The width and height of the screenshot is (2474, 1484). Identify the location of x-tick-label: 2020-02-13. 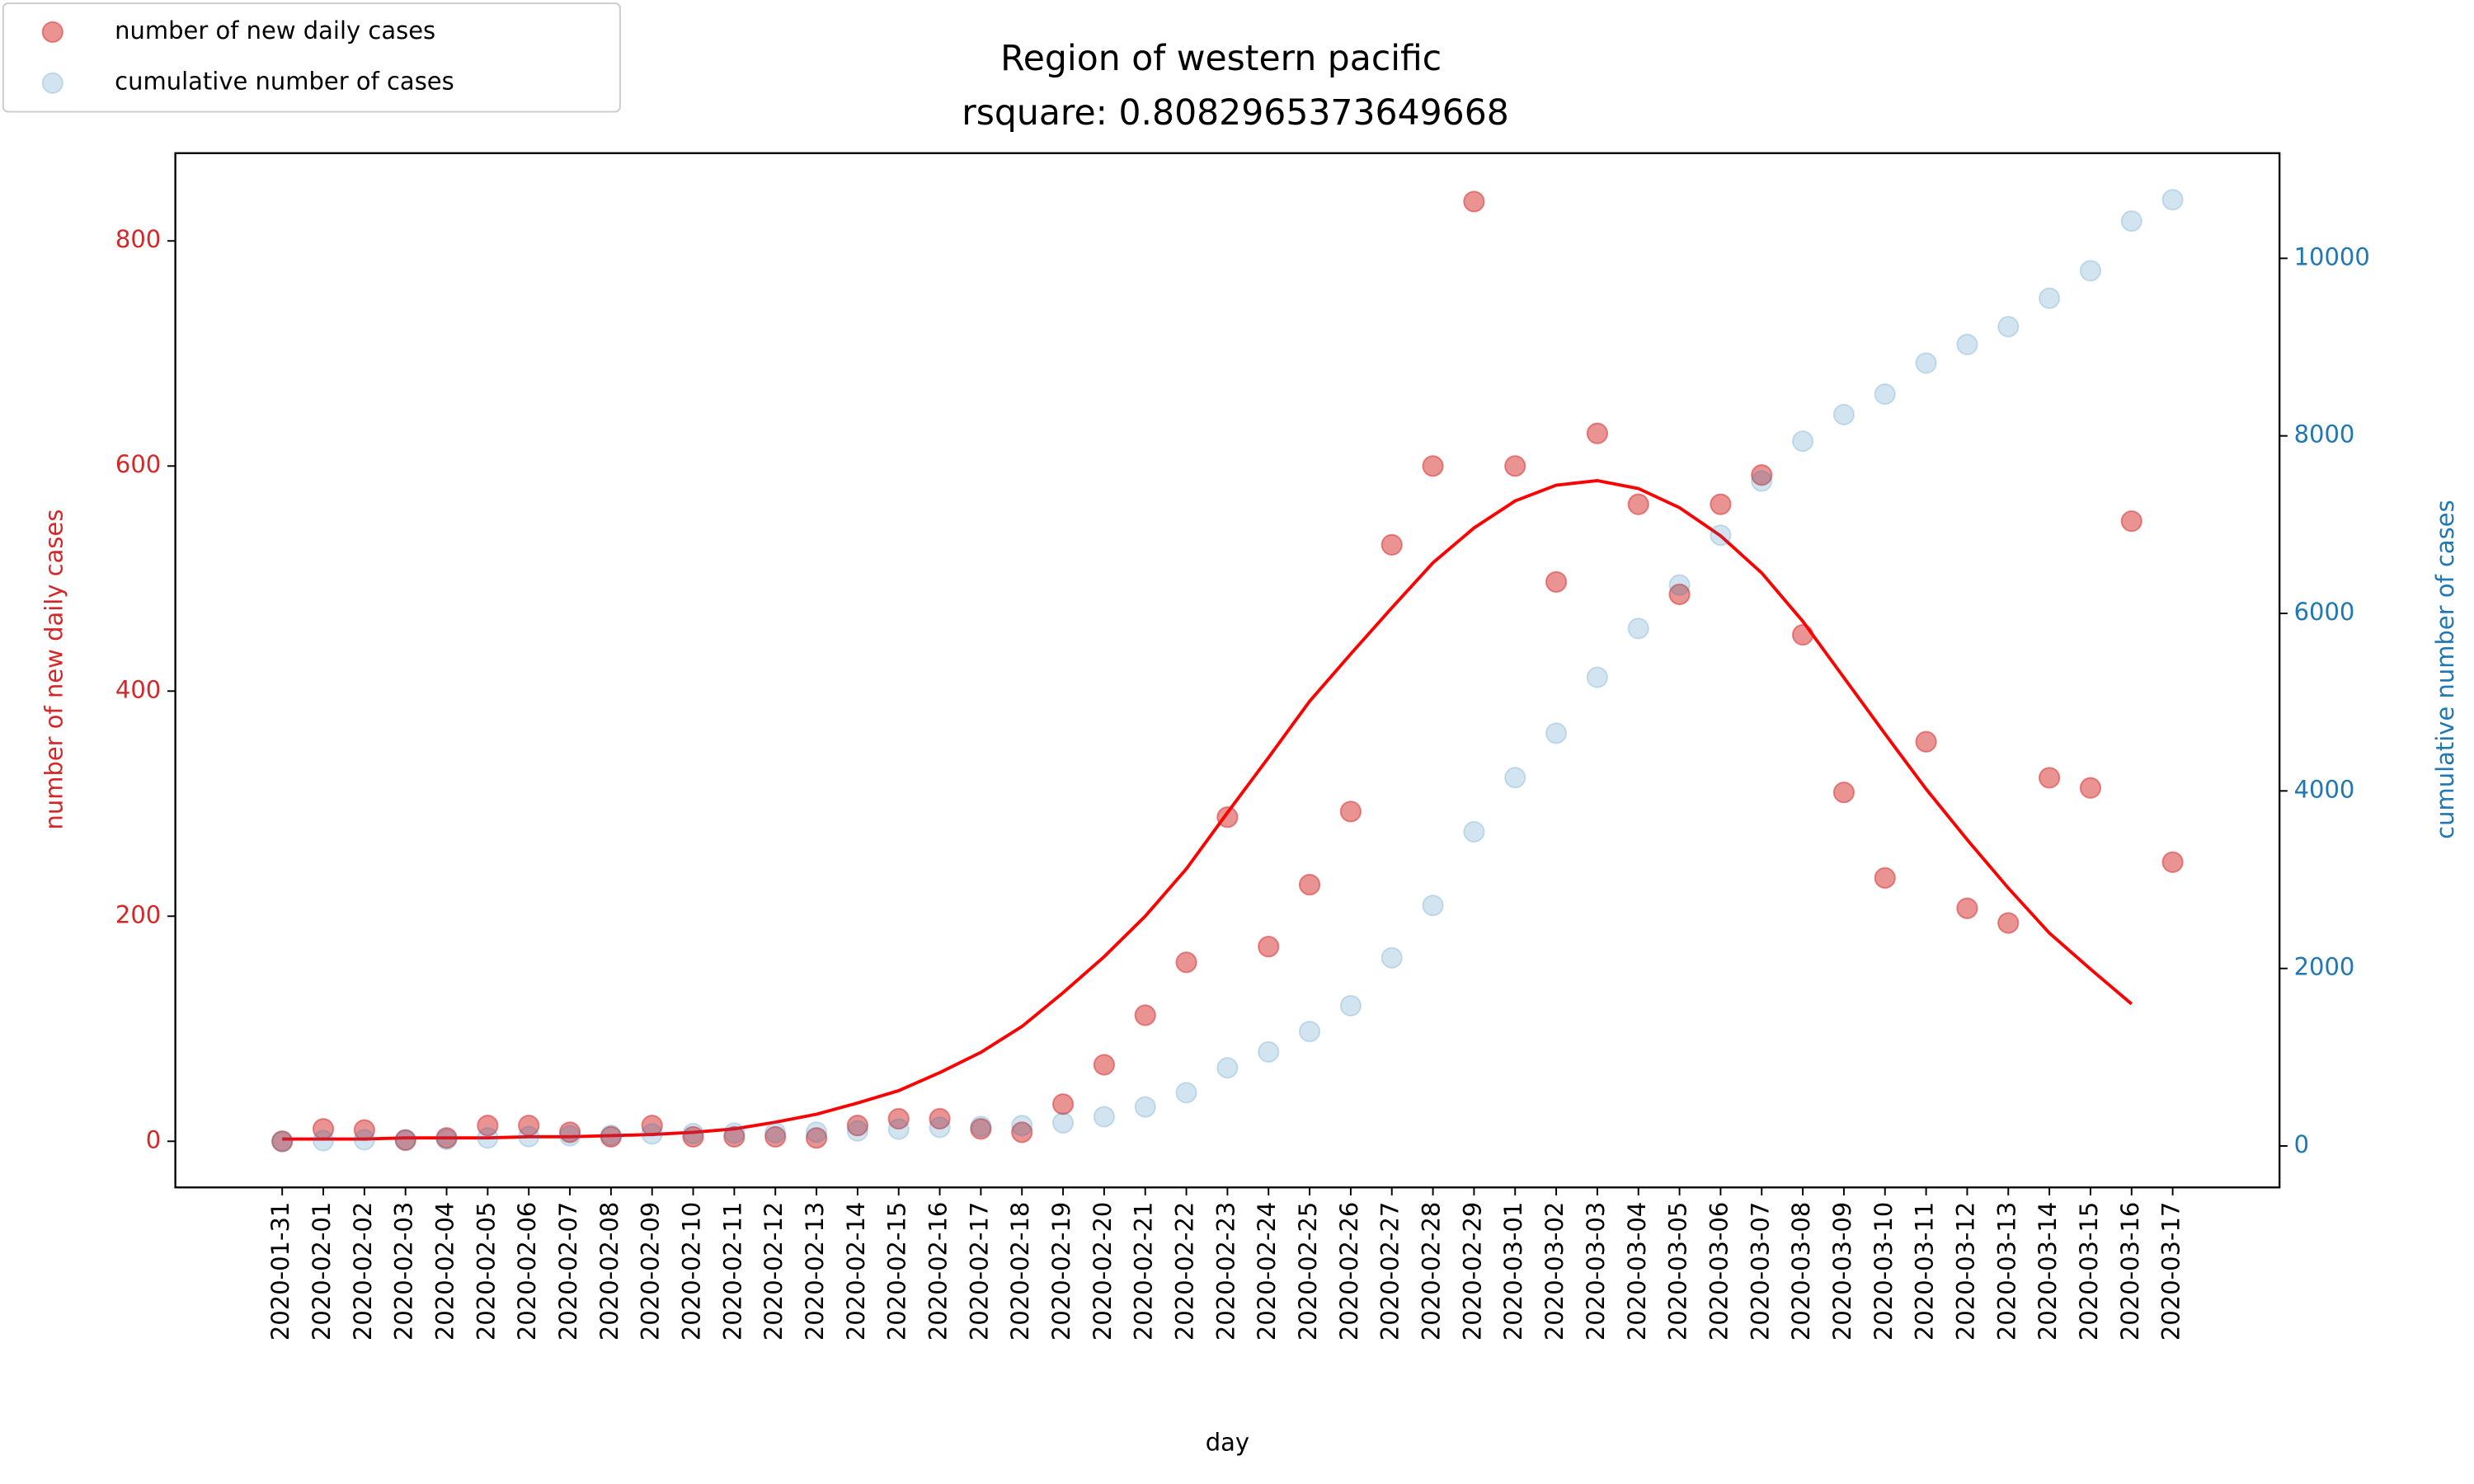
(815, 1271).